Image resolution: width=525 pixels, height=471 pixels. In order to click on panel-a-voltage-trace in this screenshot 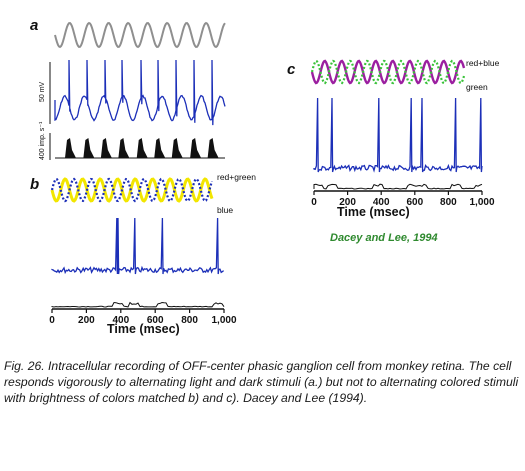, I will do `click(140, 92)`.